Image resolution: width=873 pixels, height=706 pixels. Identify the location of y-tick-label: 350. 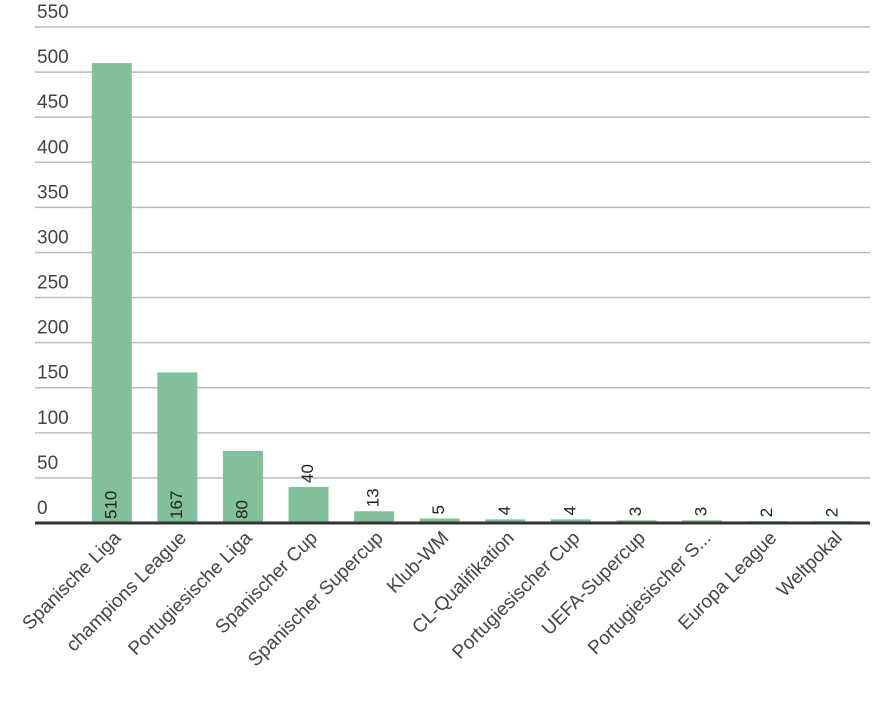
(53, 192).